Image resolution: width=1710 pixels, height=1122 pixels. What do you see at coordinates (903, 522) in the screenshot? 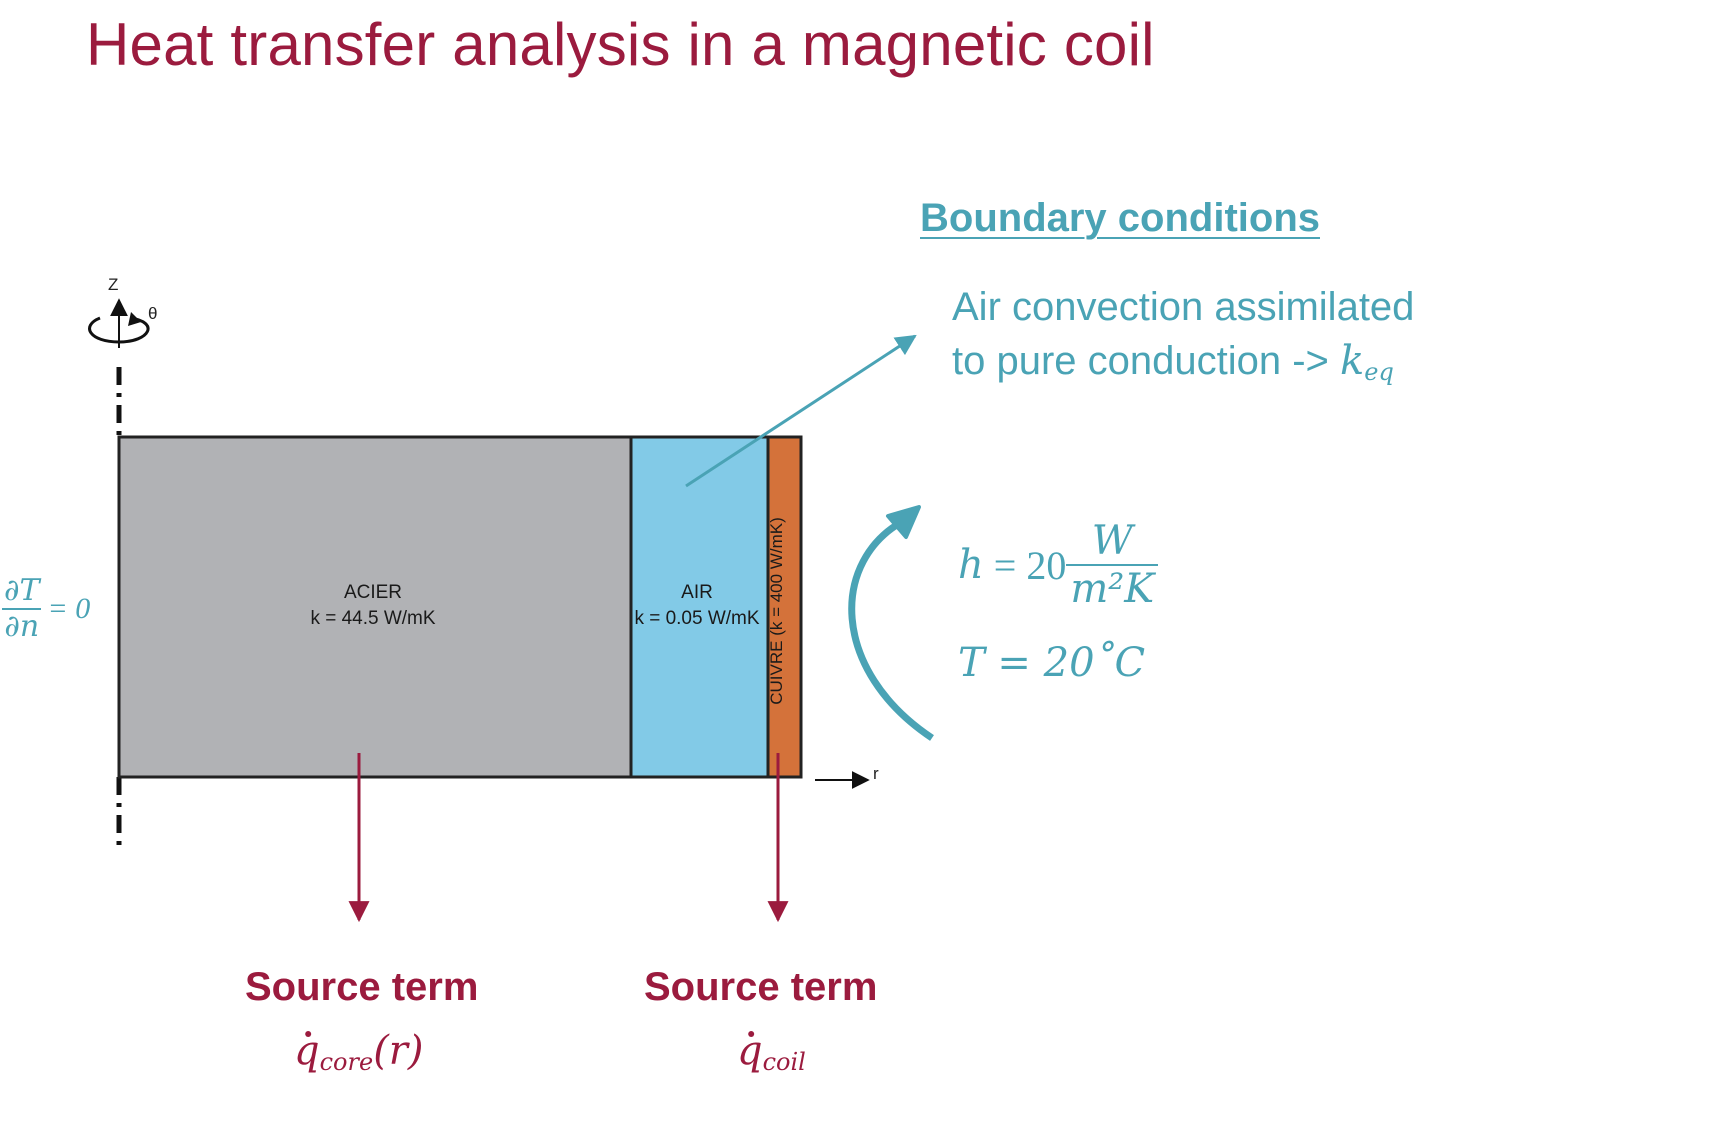
I see `convection-arrowhead` at bounding box center [903, 522].